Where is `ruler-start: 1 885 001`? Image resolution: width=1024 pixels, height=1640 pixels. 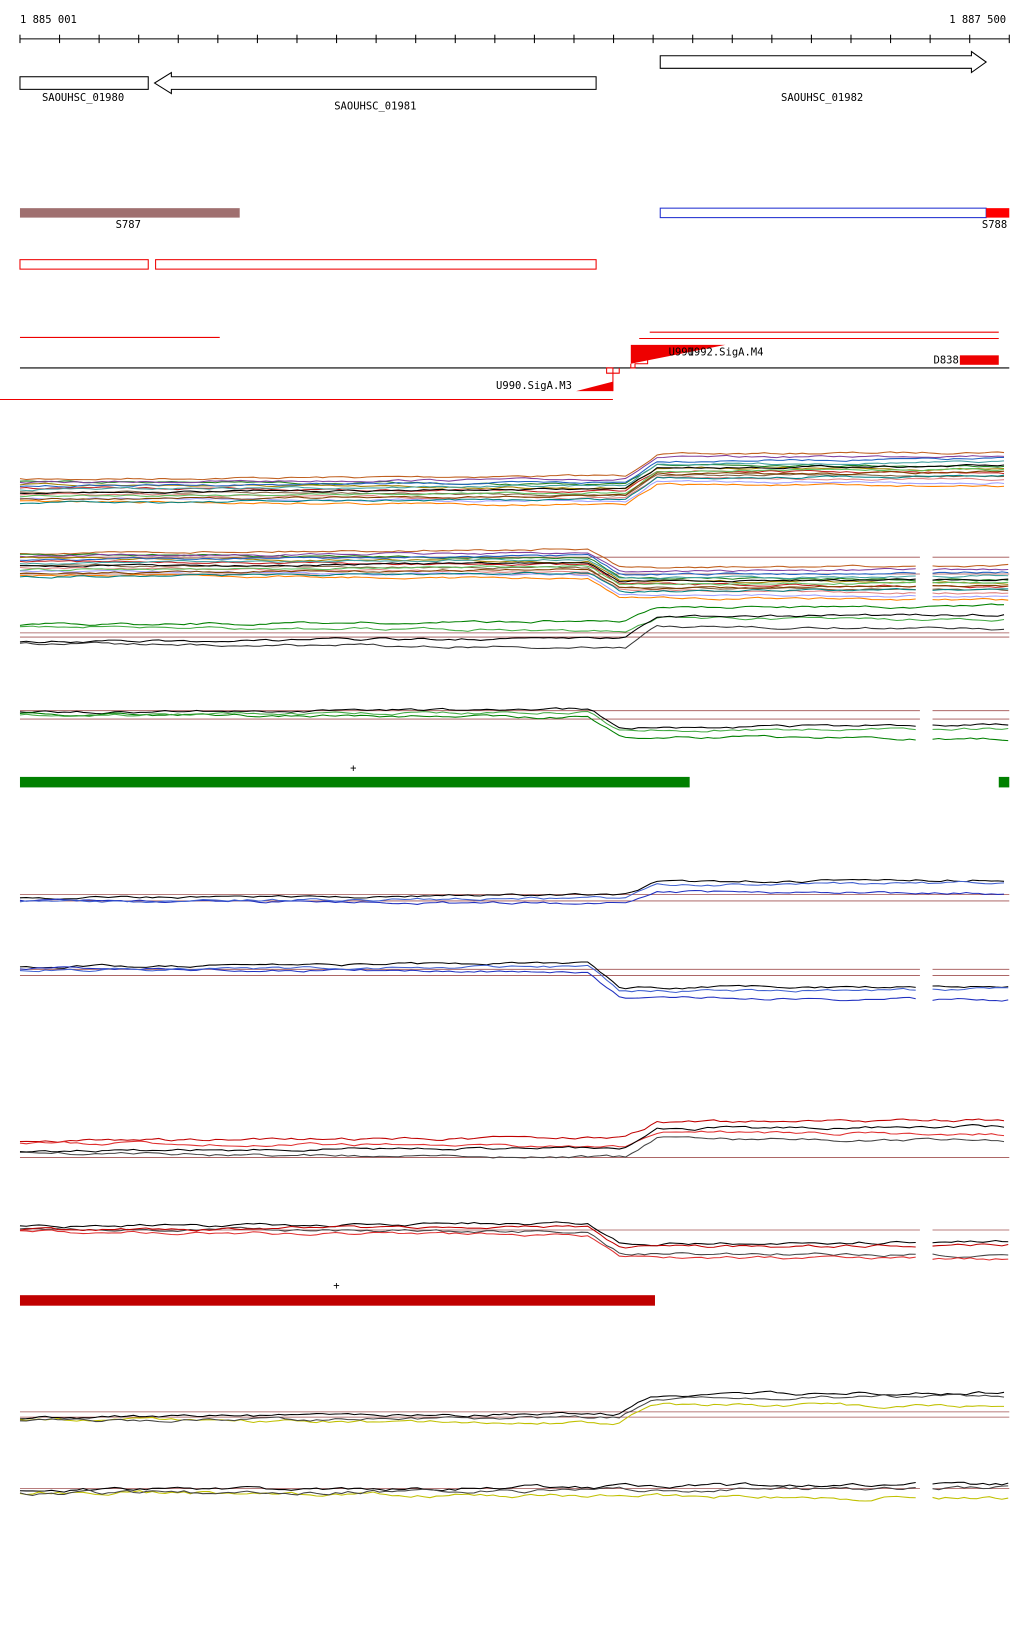
ruler-start: 1 885 001 is located at coordinates (48, 20).